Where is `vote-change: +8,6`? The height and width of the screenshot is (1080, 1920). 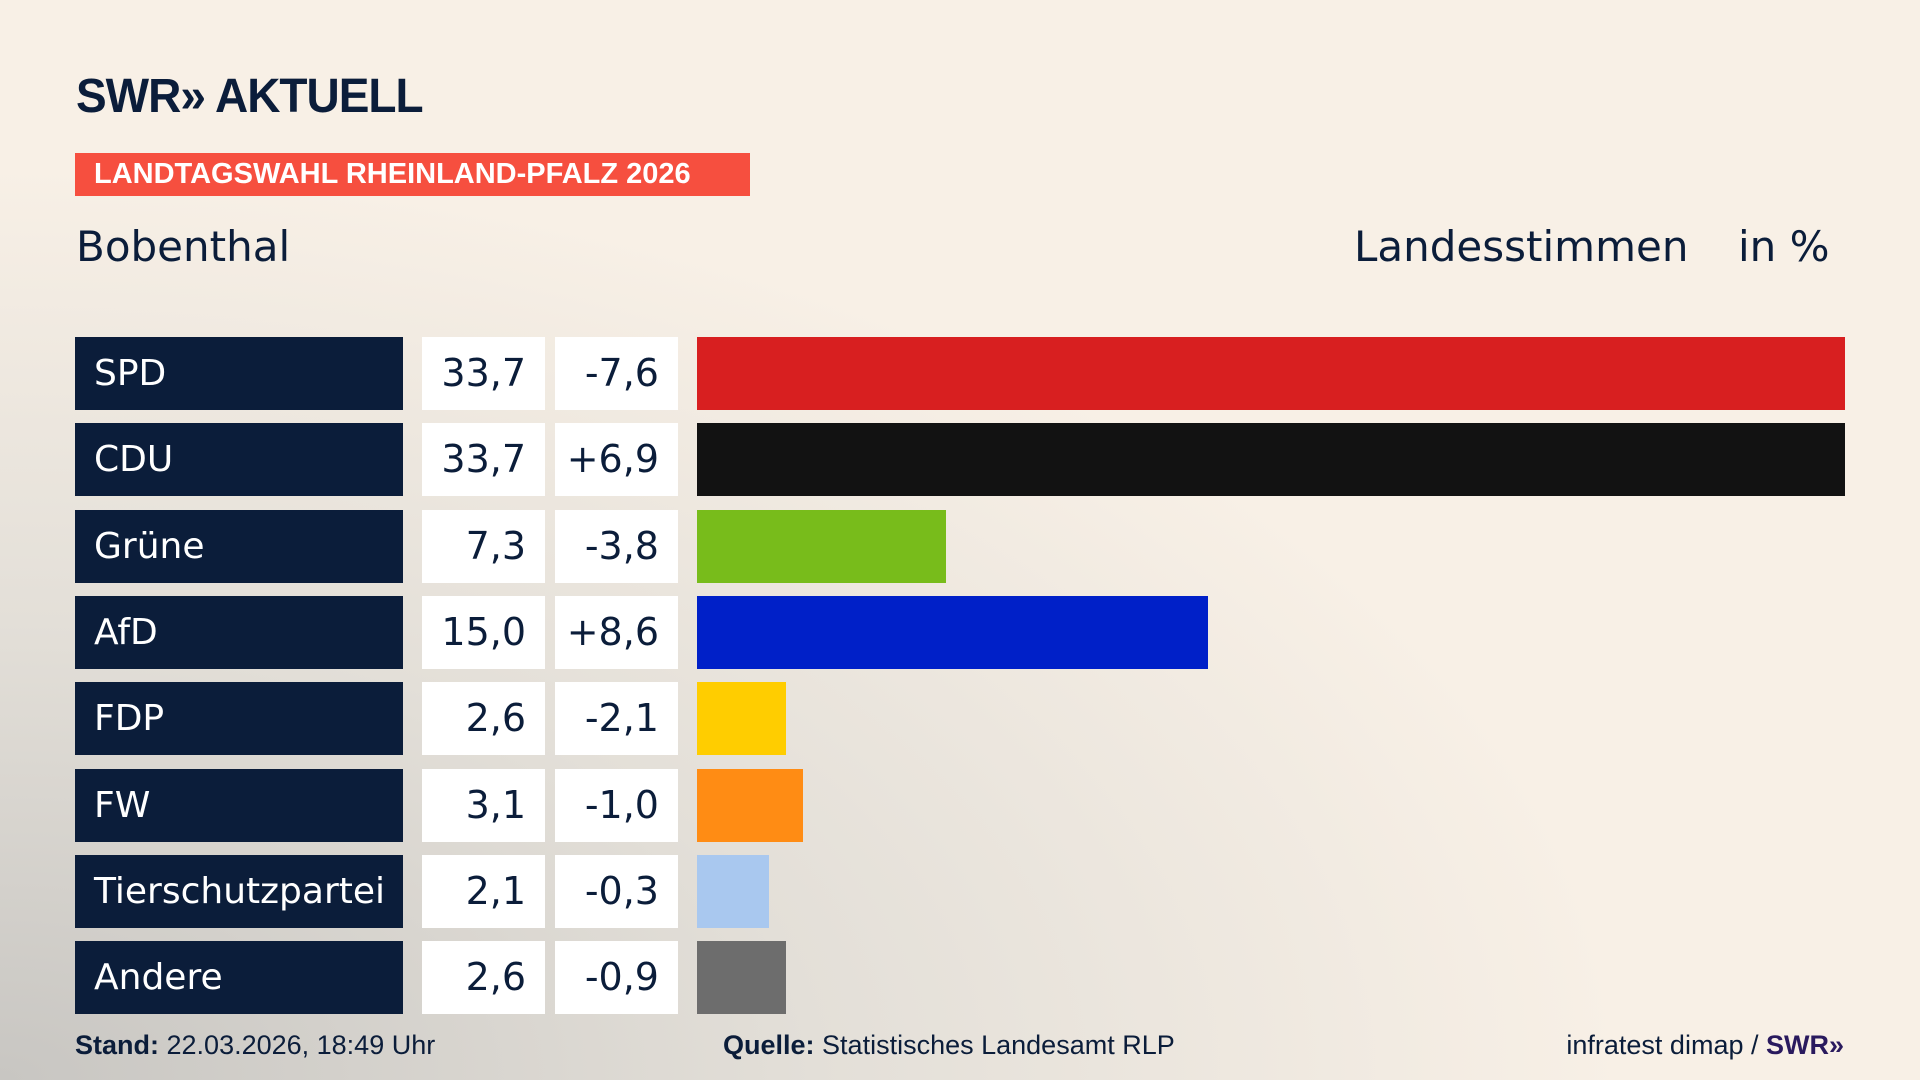 vote-change: +8,6 is located at coordinates (616, 632).